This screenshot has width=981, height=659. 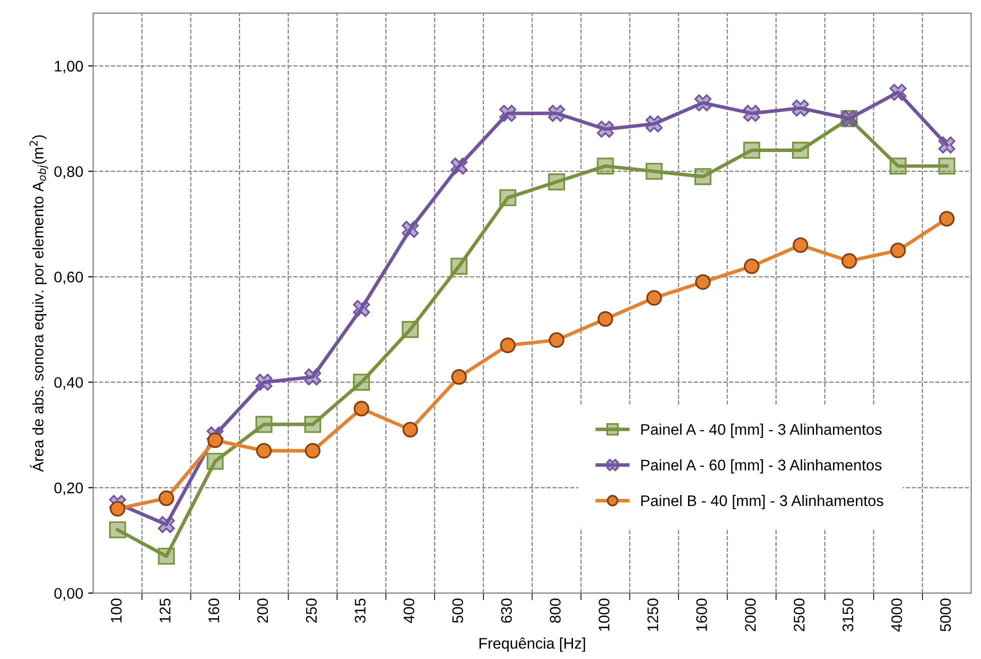 I want to click on y-tick-label: 0,20, so click(x=68, y=489).